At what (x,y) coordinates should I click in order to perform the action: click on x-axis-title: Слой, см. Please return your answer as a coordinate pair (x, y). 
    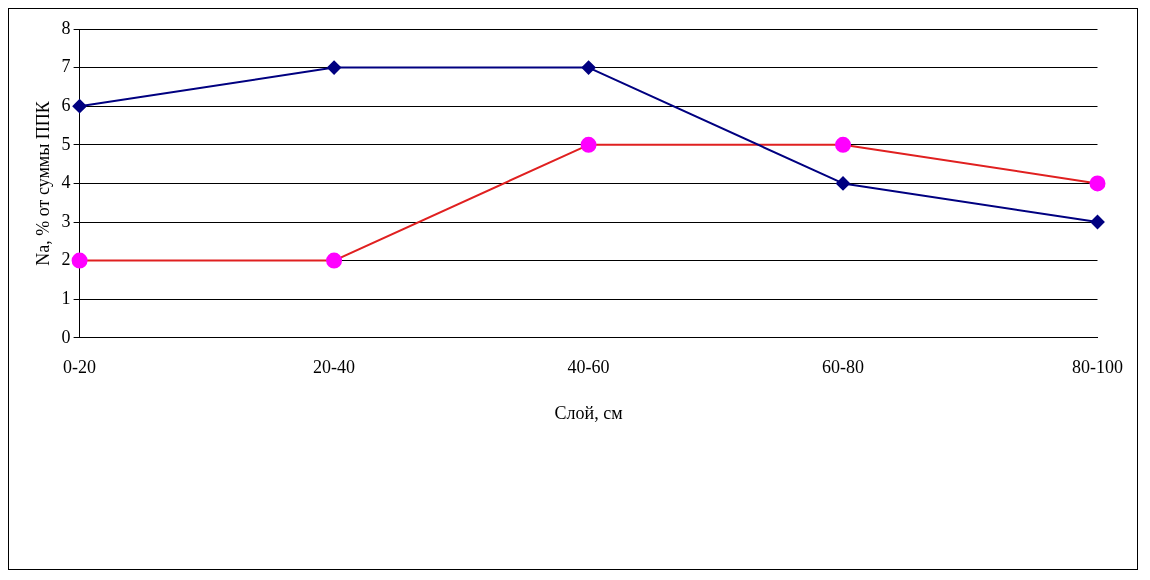
    Looking at the image, I should click on (588, 412).